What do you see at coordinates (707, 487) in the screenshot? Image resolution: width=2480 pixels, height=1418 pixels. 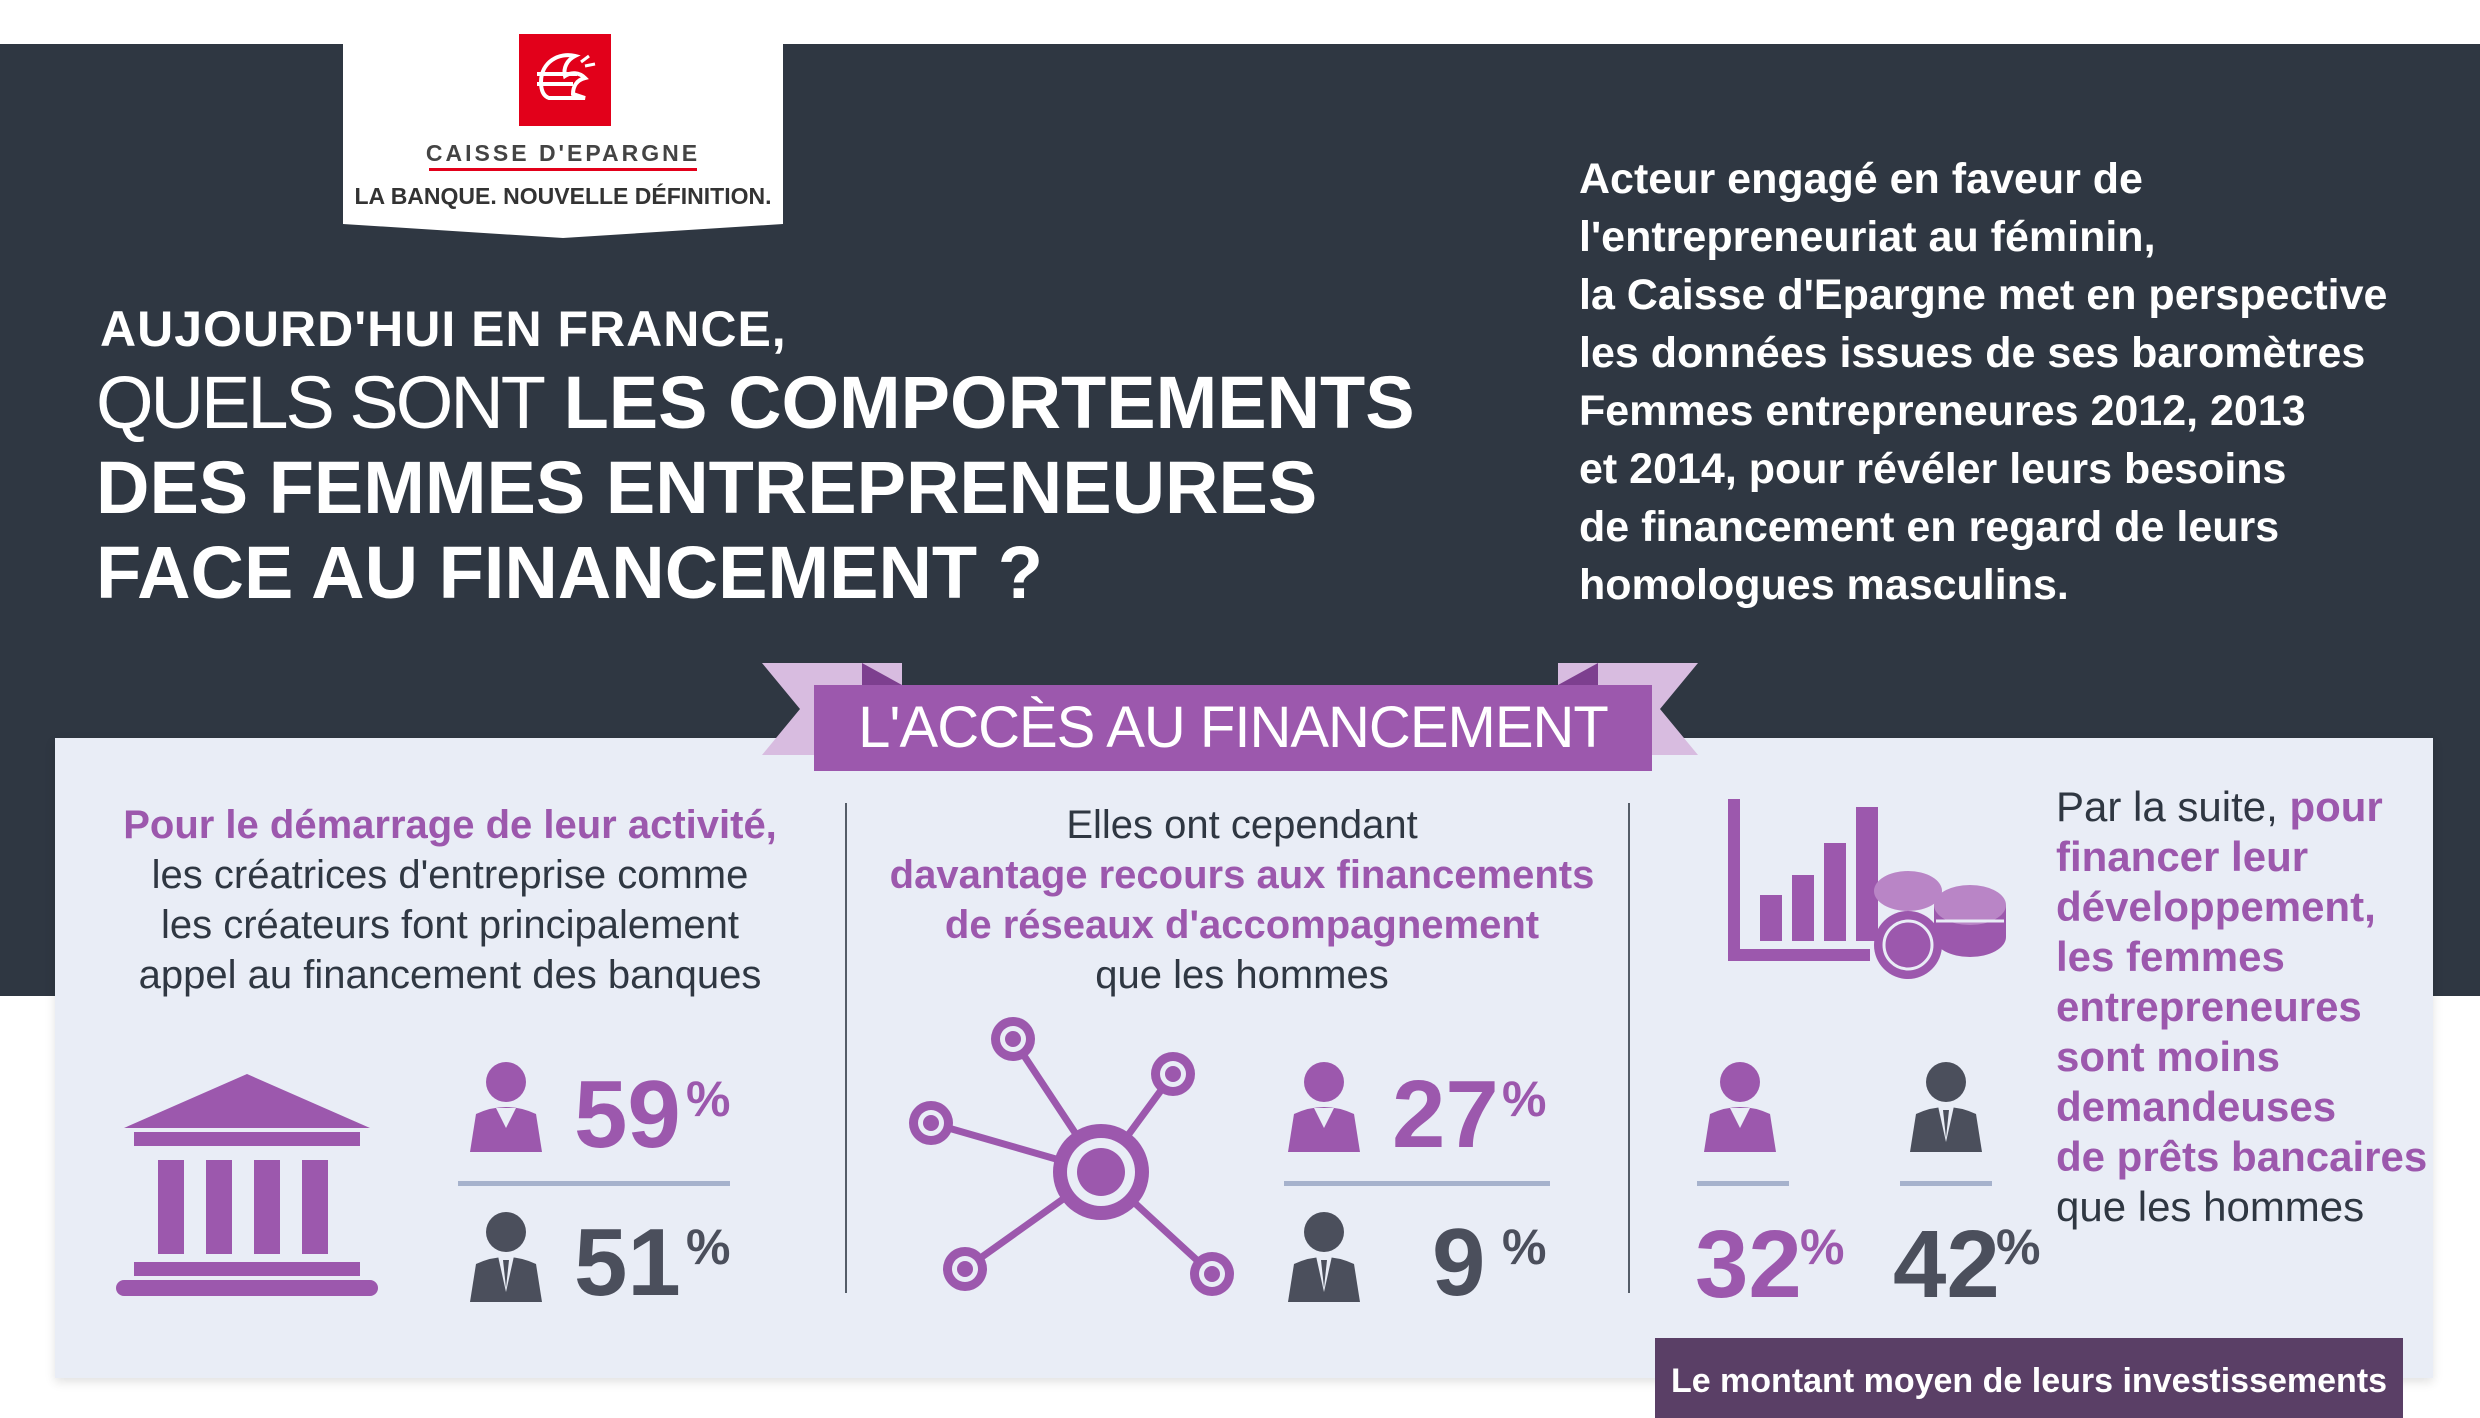 I see `headline-line3: DES FEMMES ENTREPRENEURES` at bounding box center [707, 487].